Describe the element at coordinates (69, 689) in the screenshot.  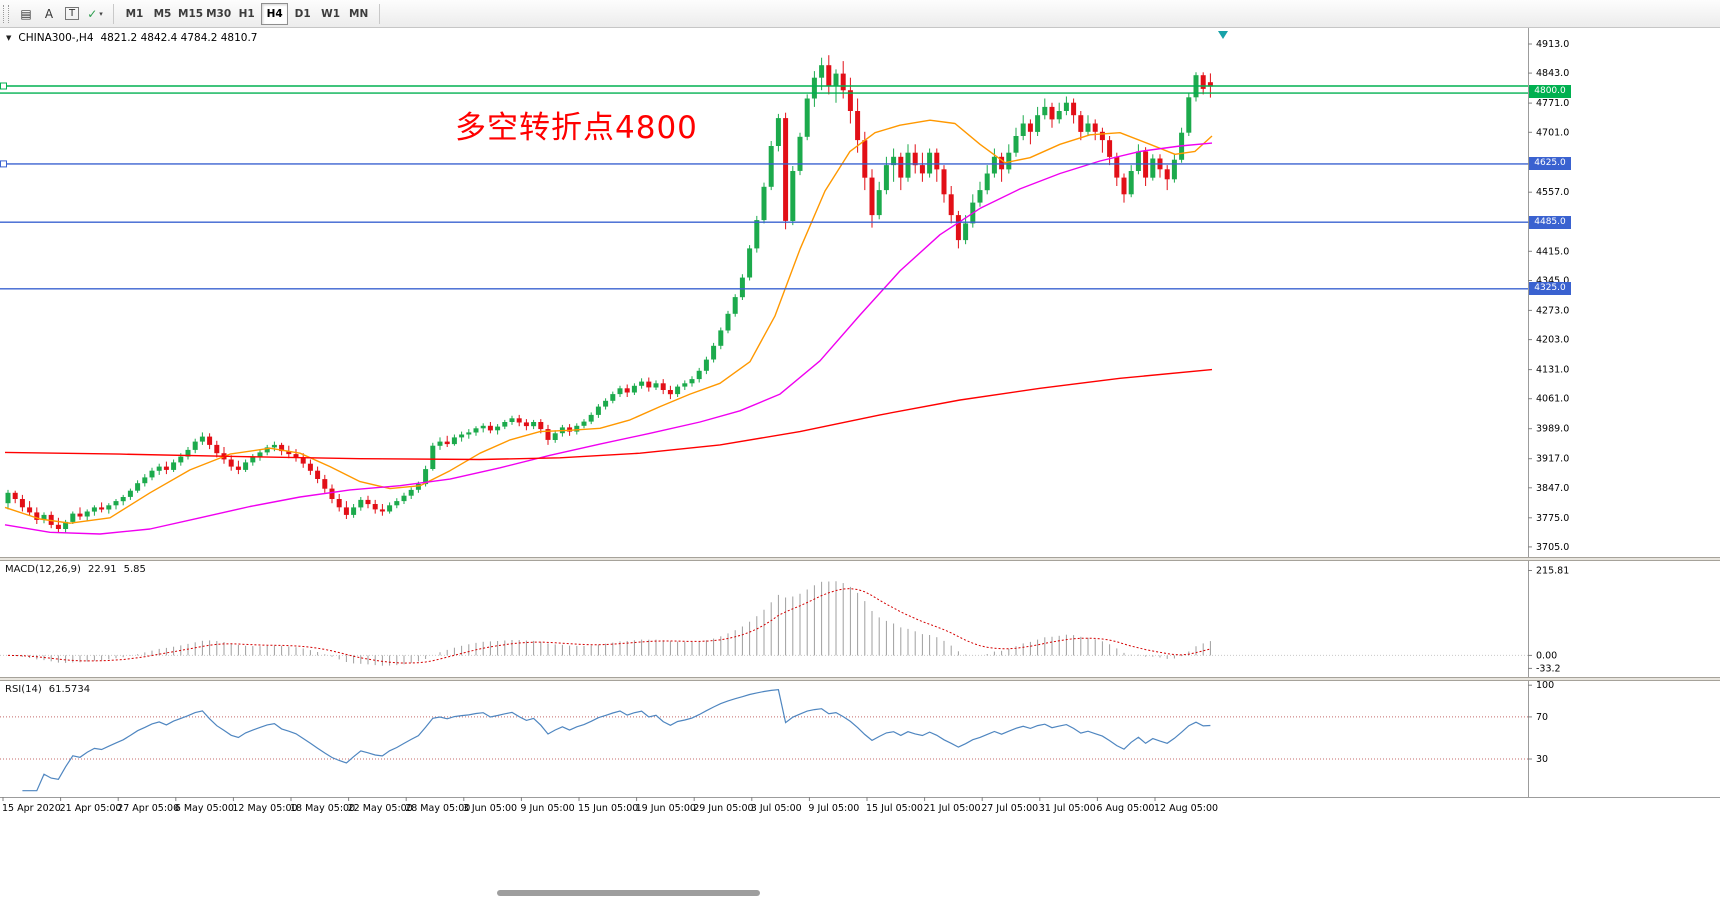
I see `rsi-value: 61.5734` at that location.